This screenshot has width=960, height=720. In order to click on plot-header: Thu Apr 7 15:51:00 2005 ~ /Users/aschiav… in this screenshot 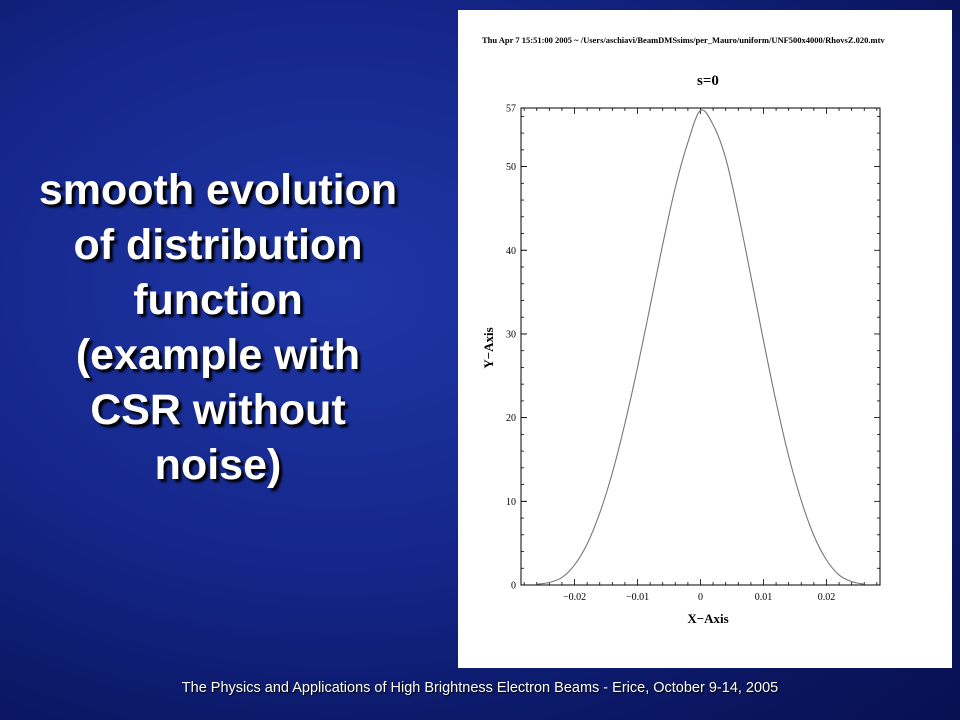, I will do `click(683, 40)`.